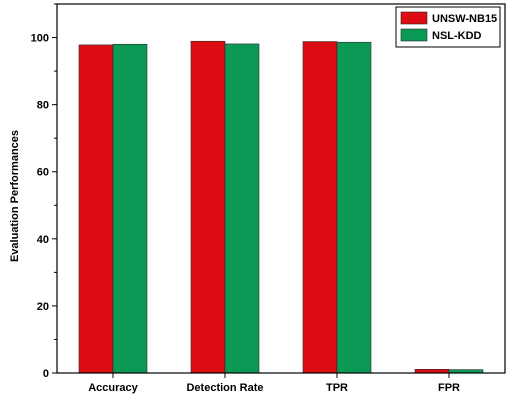 The height and width of the screenshot is (406, 510). What do you see at coordinates (464, 19) in the screenshot?
I see `legend-label: UNSW-NB15` at bounding box center [464, 19].